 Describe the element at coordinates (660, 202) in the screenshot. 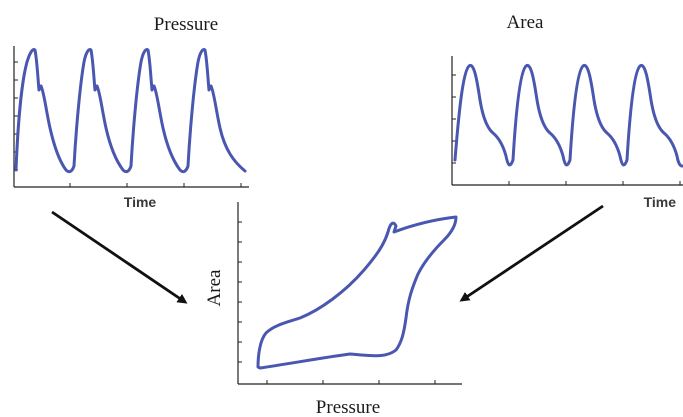

I see `area-panel-xlabel: Time` at that location.